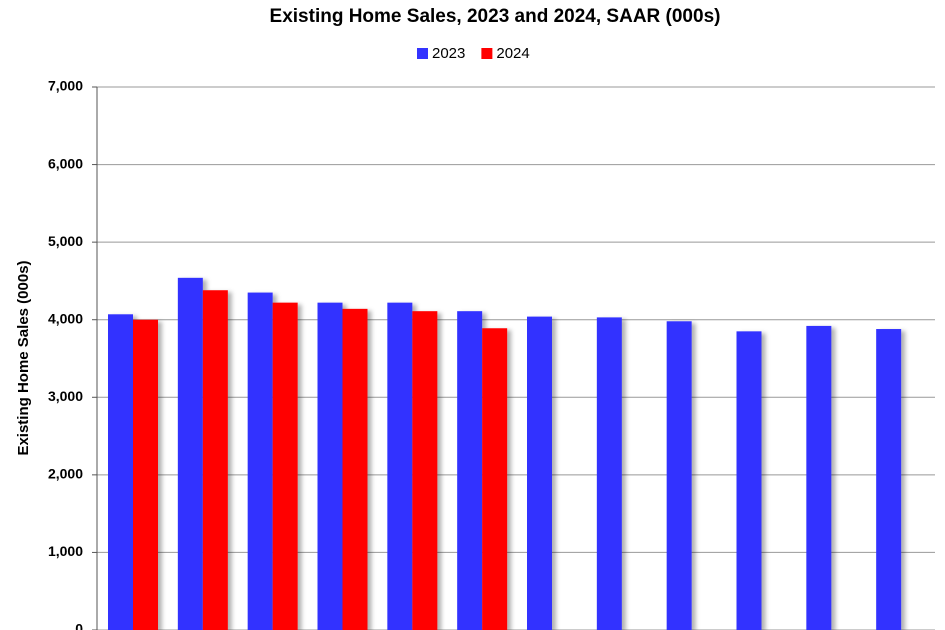  I want to click on y-tick-label: 3,000, so click(65, 396).